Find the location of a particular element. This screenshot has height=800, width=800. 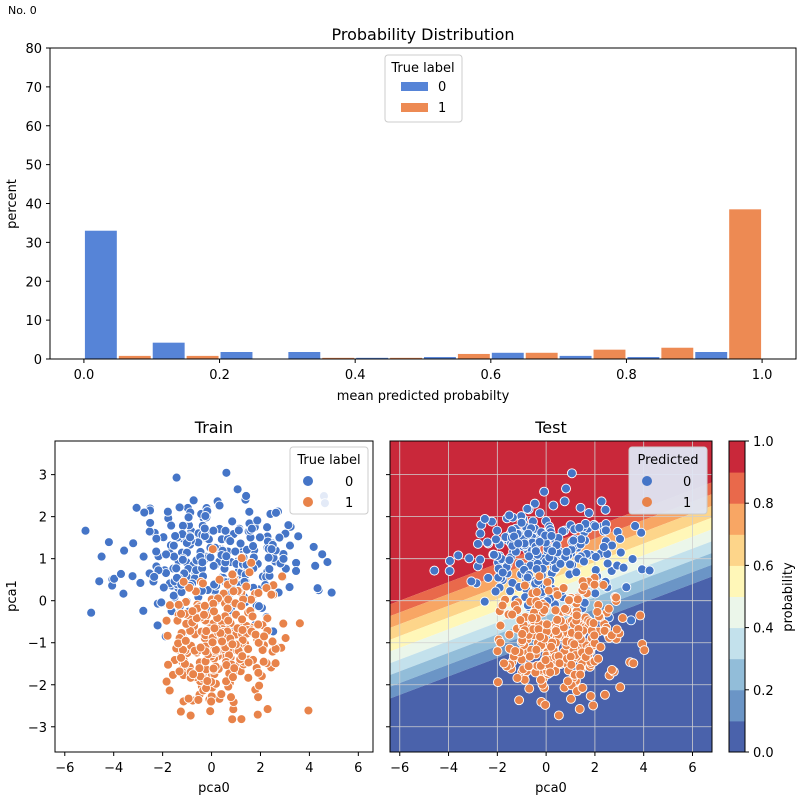

y-tick-label: 20 is located at coordinates (33, 282).